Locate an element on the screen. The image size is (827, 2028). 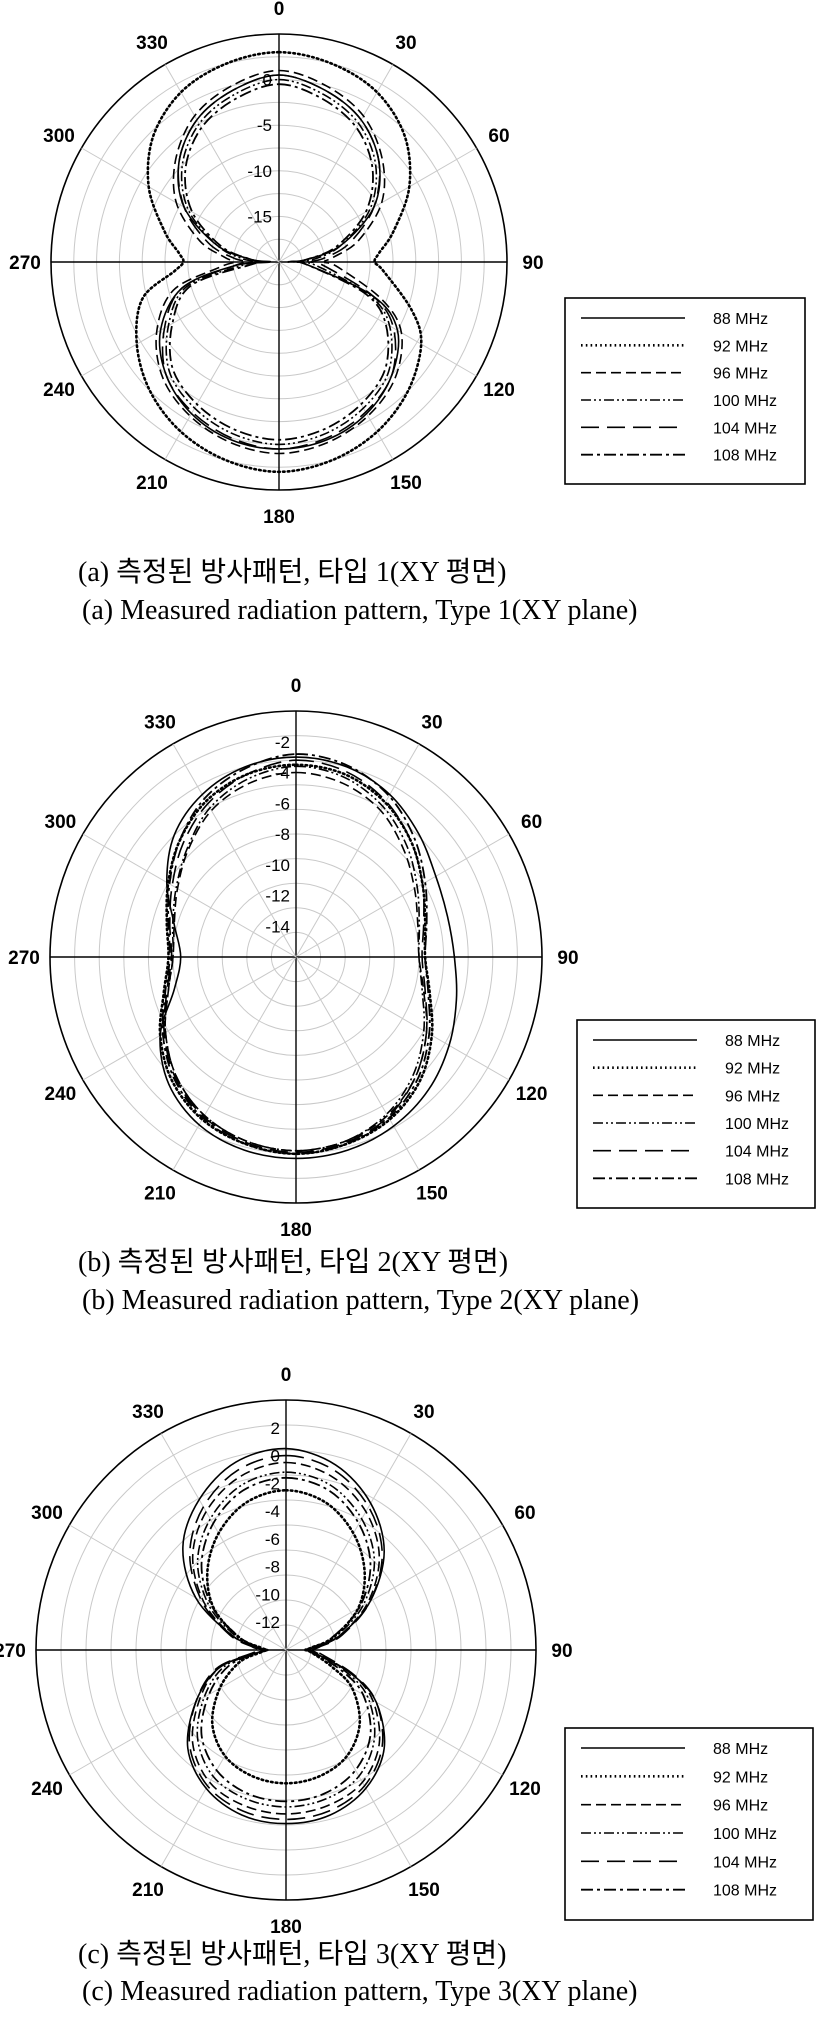
radial-tick-label: 2 is located at coordinates (275, 1428).